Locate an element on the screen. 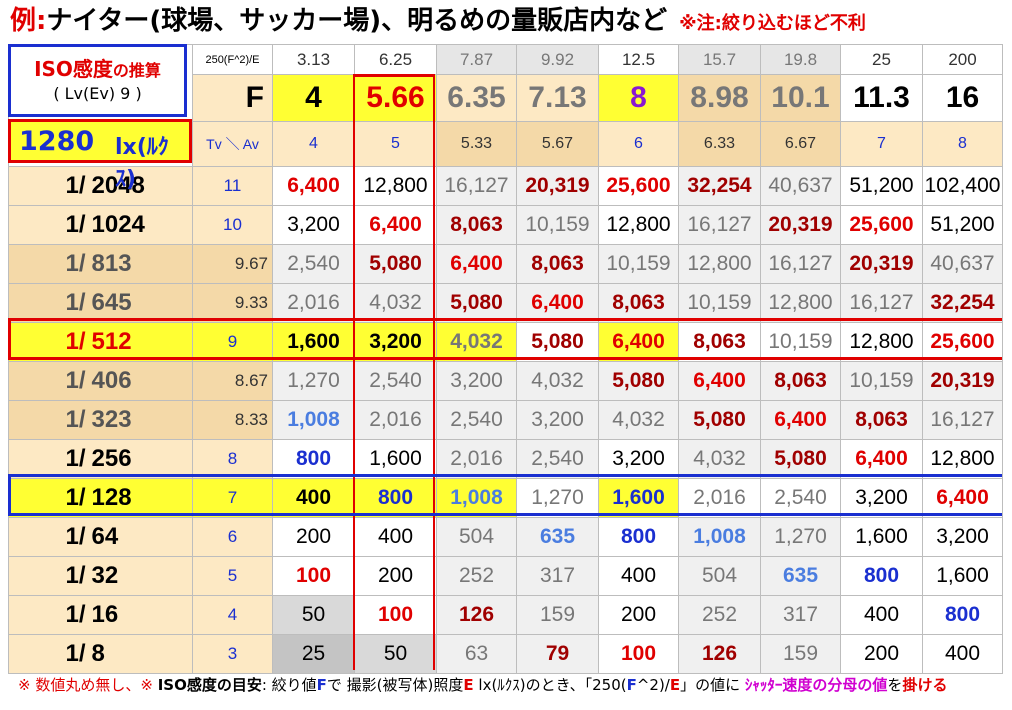 The height and width of the screenshot is (710, 1012). shutter-denominator: 16 is located at coordinates (105, 614).